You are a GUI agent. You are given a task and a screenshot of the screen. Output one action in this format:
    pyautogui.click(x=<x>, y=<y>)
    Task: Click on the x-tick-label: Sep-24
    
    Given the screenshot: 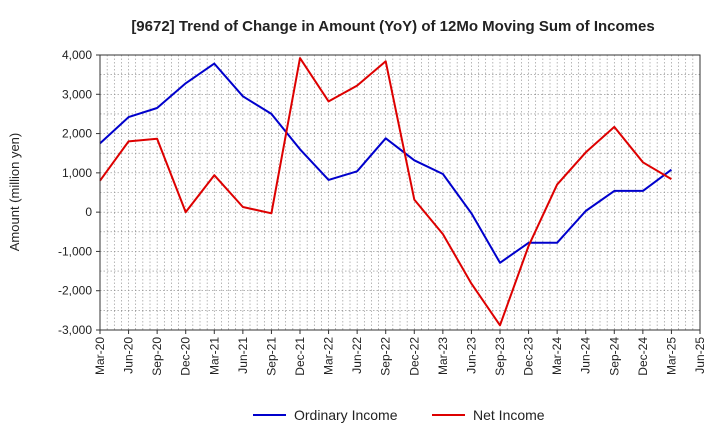 What is the action you would take?
    pyautogui.click(x=614, y=356)
    